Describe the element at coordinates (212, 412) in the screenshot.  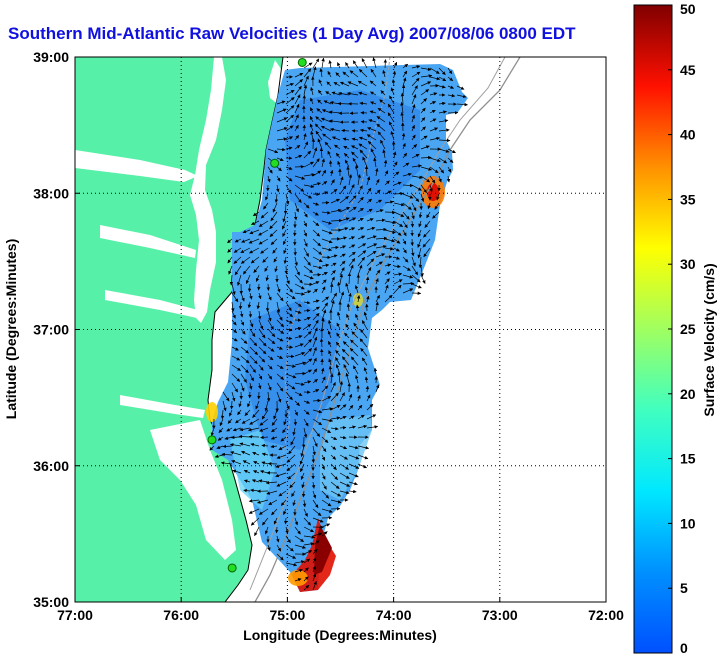
I see `hotspot-west` at that location.